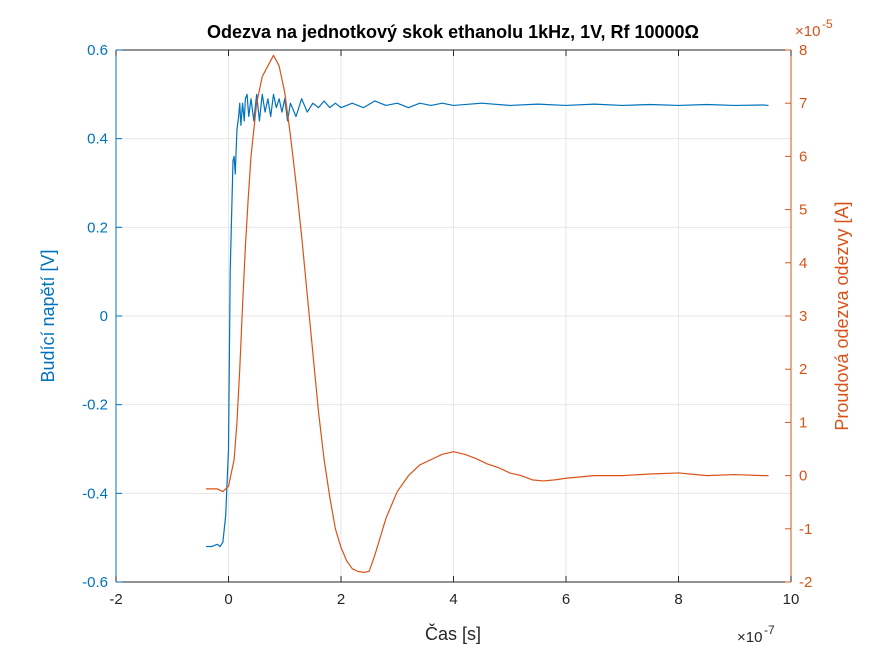 This screenshot has height=656, width=875. What do you see at coordinates (807, 31) in the screenshot?
I see `right-exponent-base: ×10` at bounding box center [807, 31].